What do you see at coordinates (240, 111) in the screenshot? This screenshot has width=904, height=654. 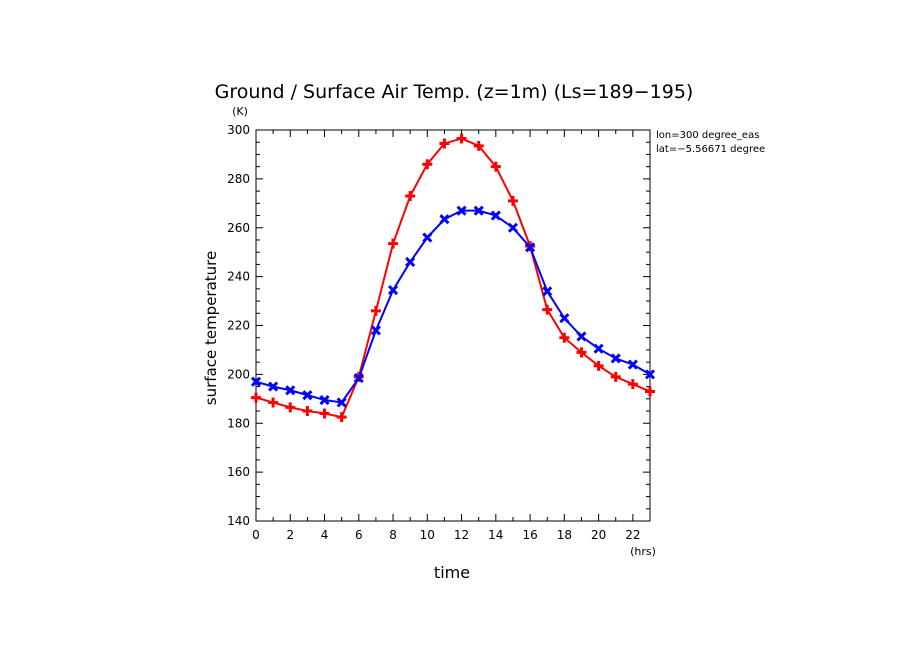 I see `y-unit-label: (K)` at bounding box center [240, 111].